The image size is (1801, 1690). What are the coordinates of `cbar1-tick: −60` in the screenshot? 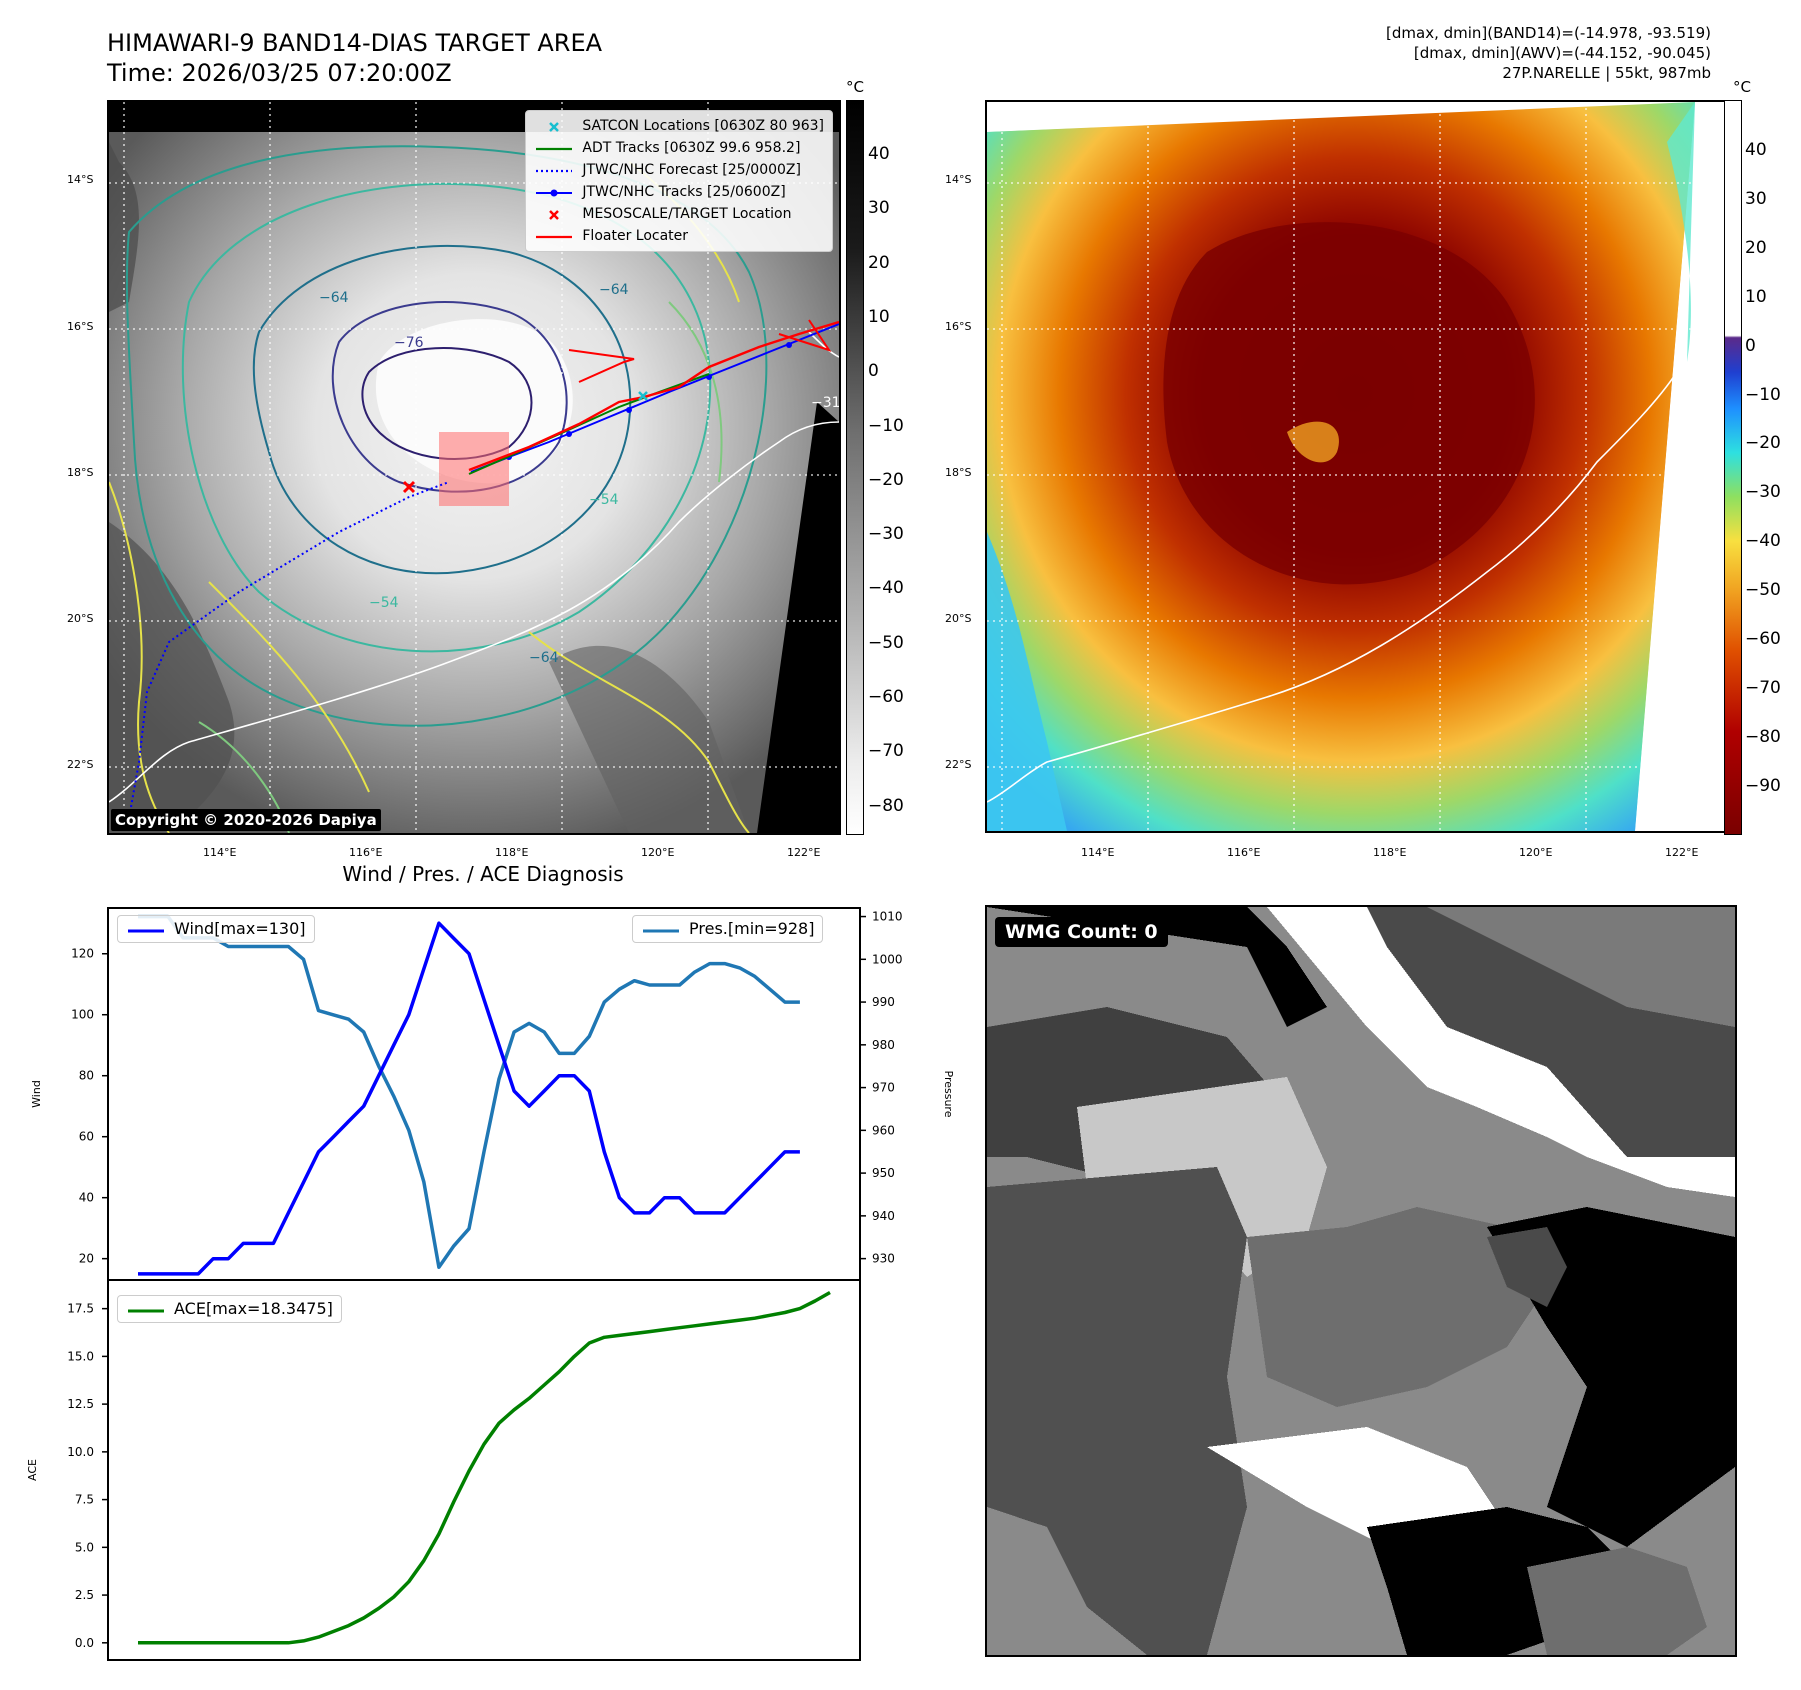 It's located at (886, 697).